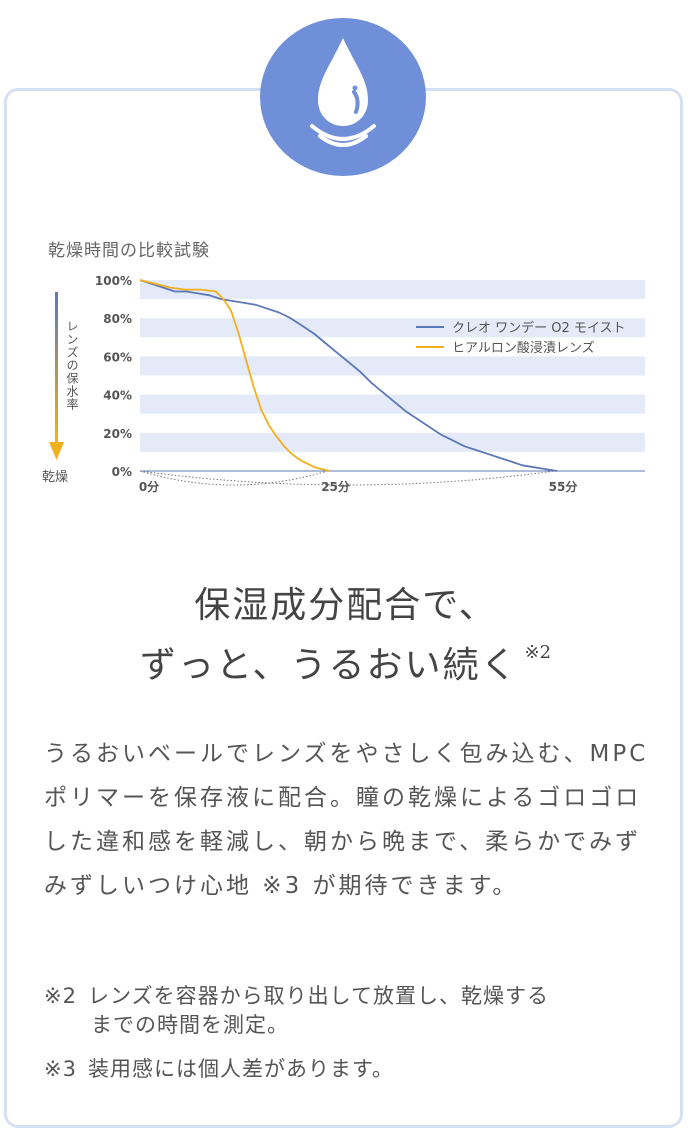  I want to click on headline-line2: ずっと、うるおい続く ※2, so click(345, 662).